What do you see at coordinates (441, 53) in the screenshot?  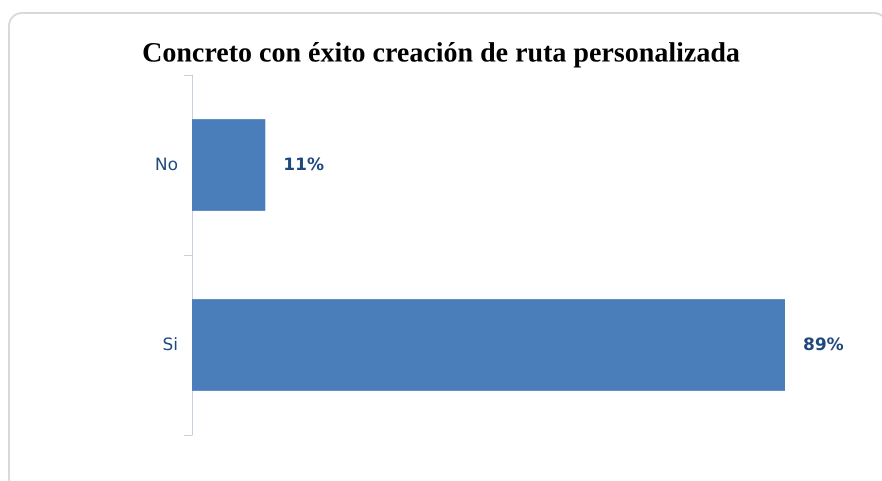 I see `chart-title: Concreto con éxito creación de ruta personalizada` at bounding box center [441, 53].